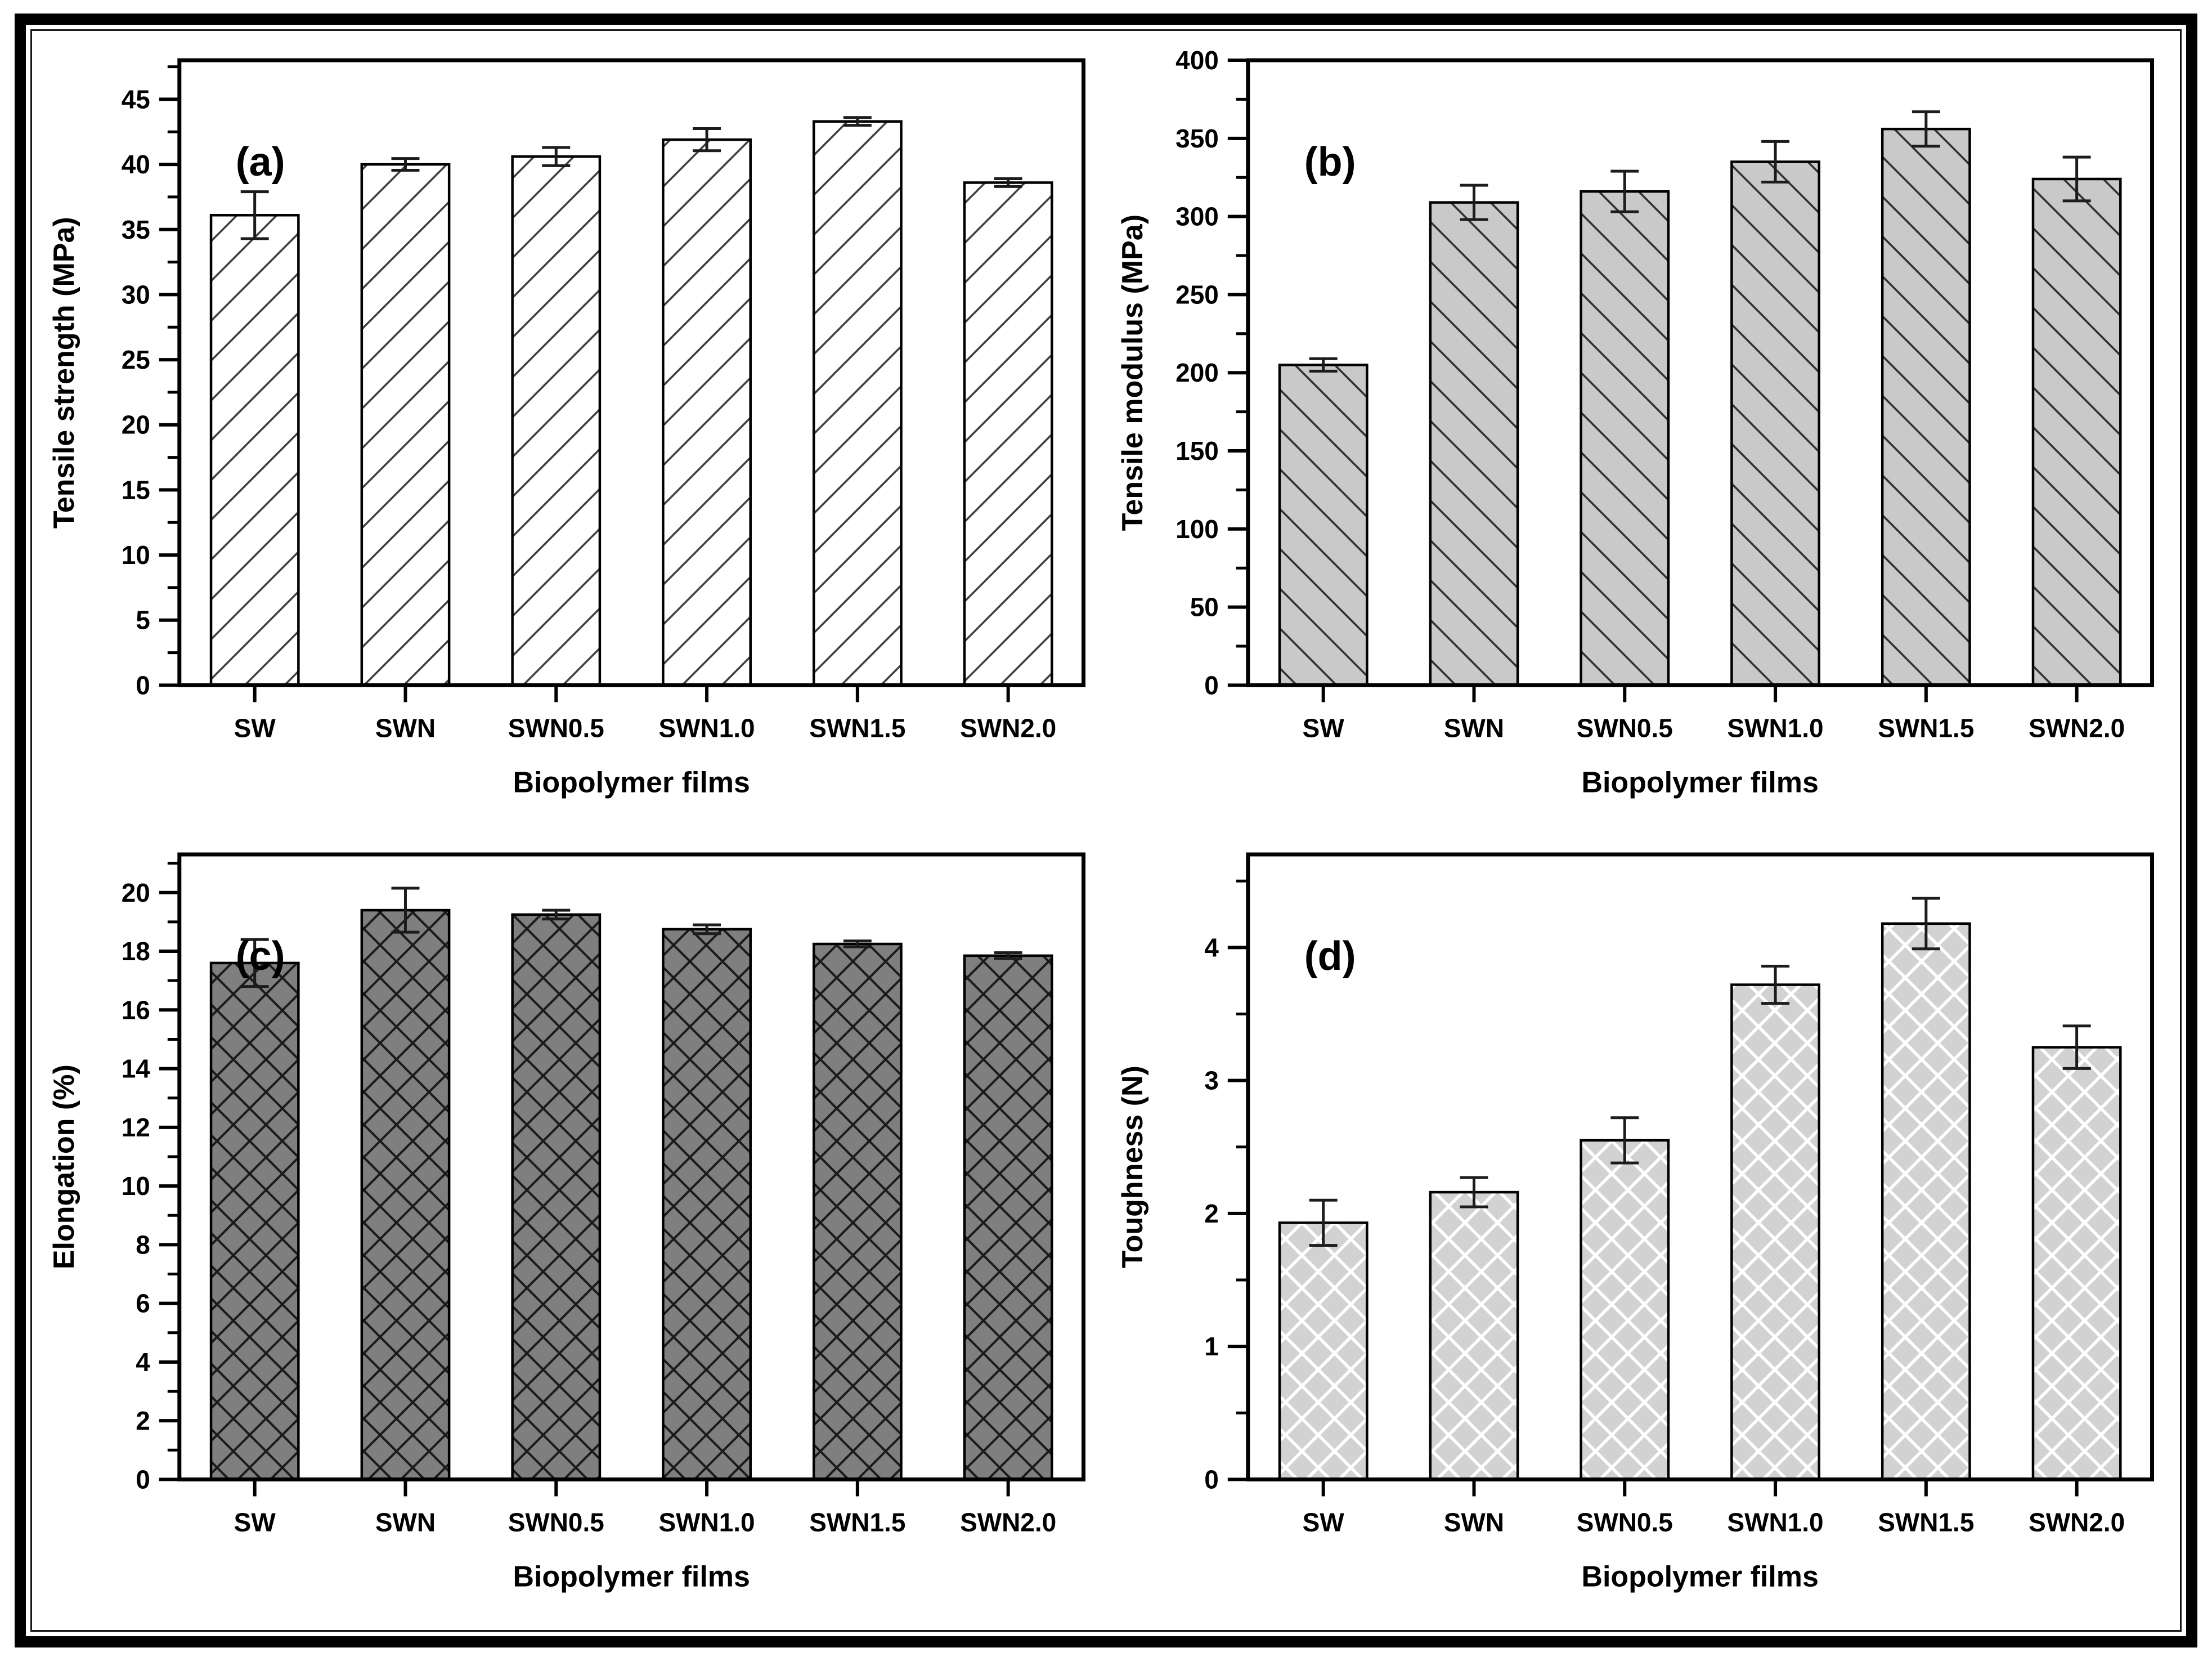 The width and height of the screenshot is (2212, 1661). What do you see at coordinates (136, 952) in the screenshot?
I see `y-tick-label: 18` at bounding box center [136, 952].